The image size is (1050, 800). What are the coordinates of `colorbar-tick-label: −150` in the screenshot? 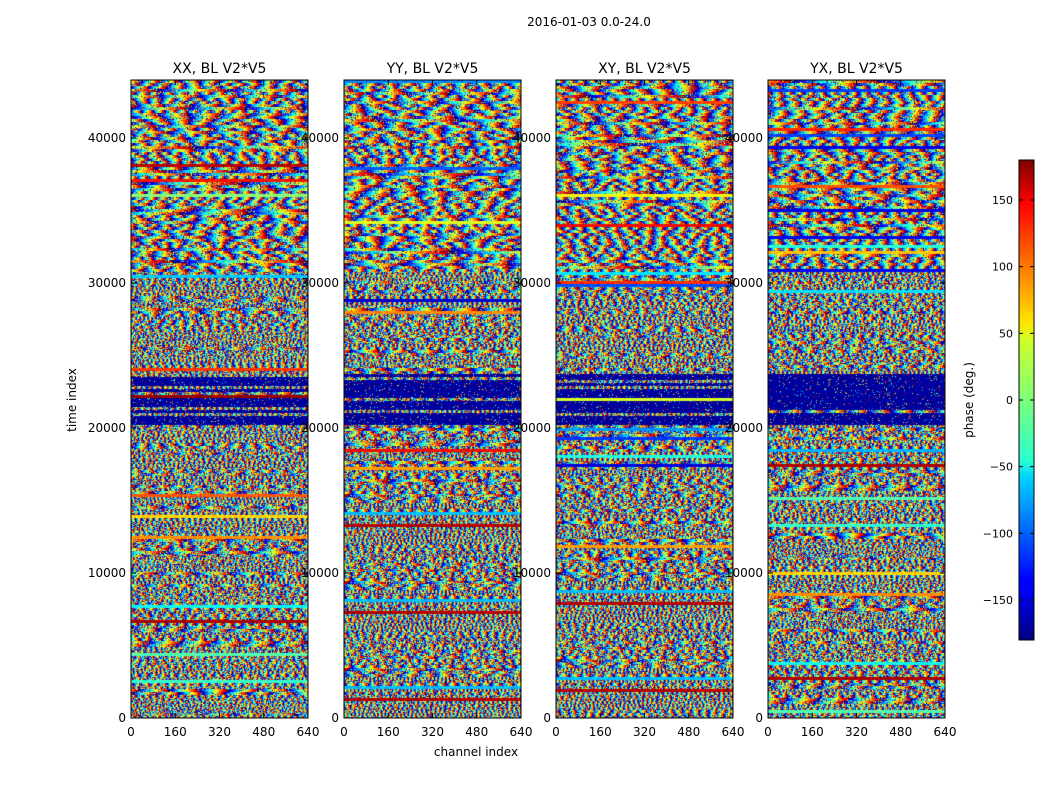 It's located at (998, 600).